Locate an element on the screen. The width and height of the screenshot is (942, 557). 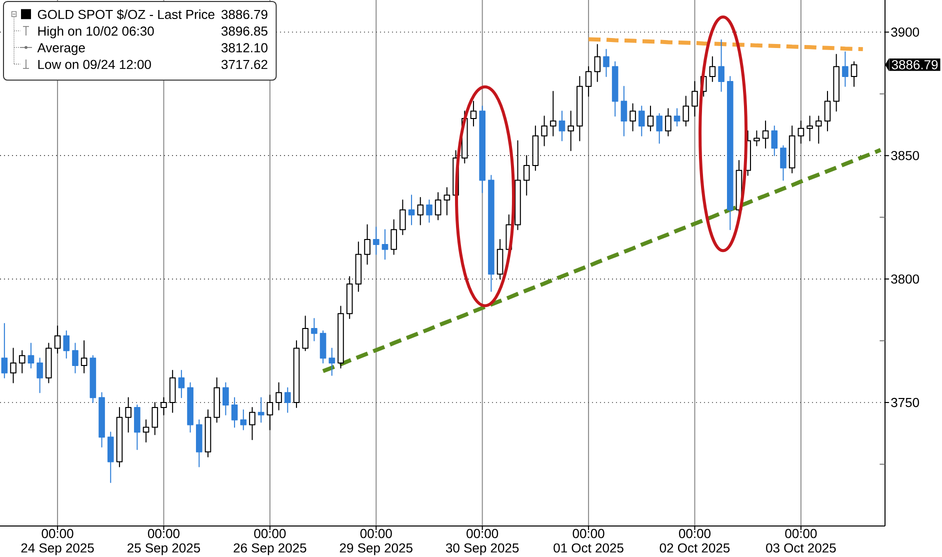
x-tick-label: 00:00 01 Oct 2025 is located at coordinates (589, 540).